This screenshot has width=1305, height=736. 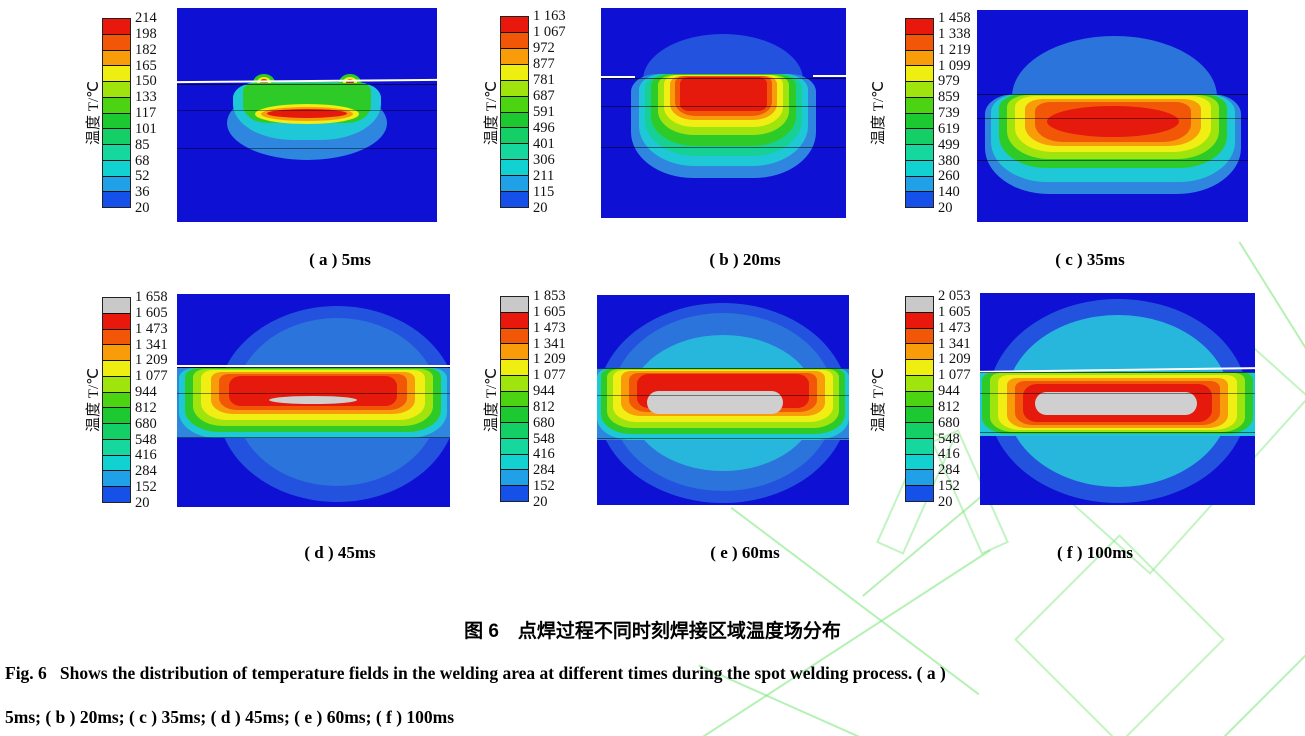 What do you see at coordinates (514, 399) in the screenshot?
I see `legend-colorbar-e` at bounding box center [514, 399].